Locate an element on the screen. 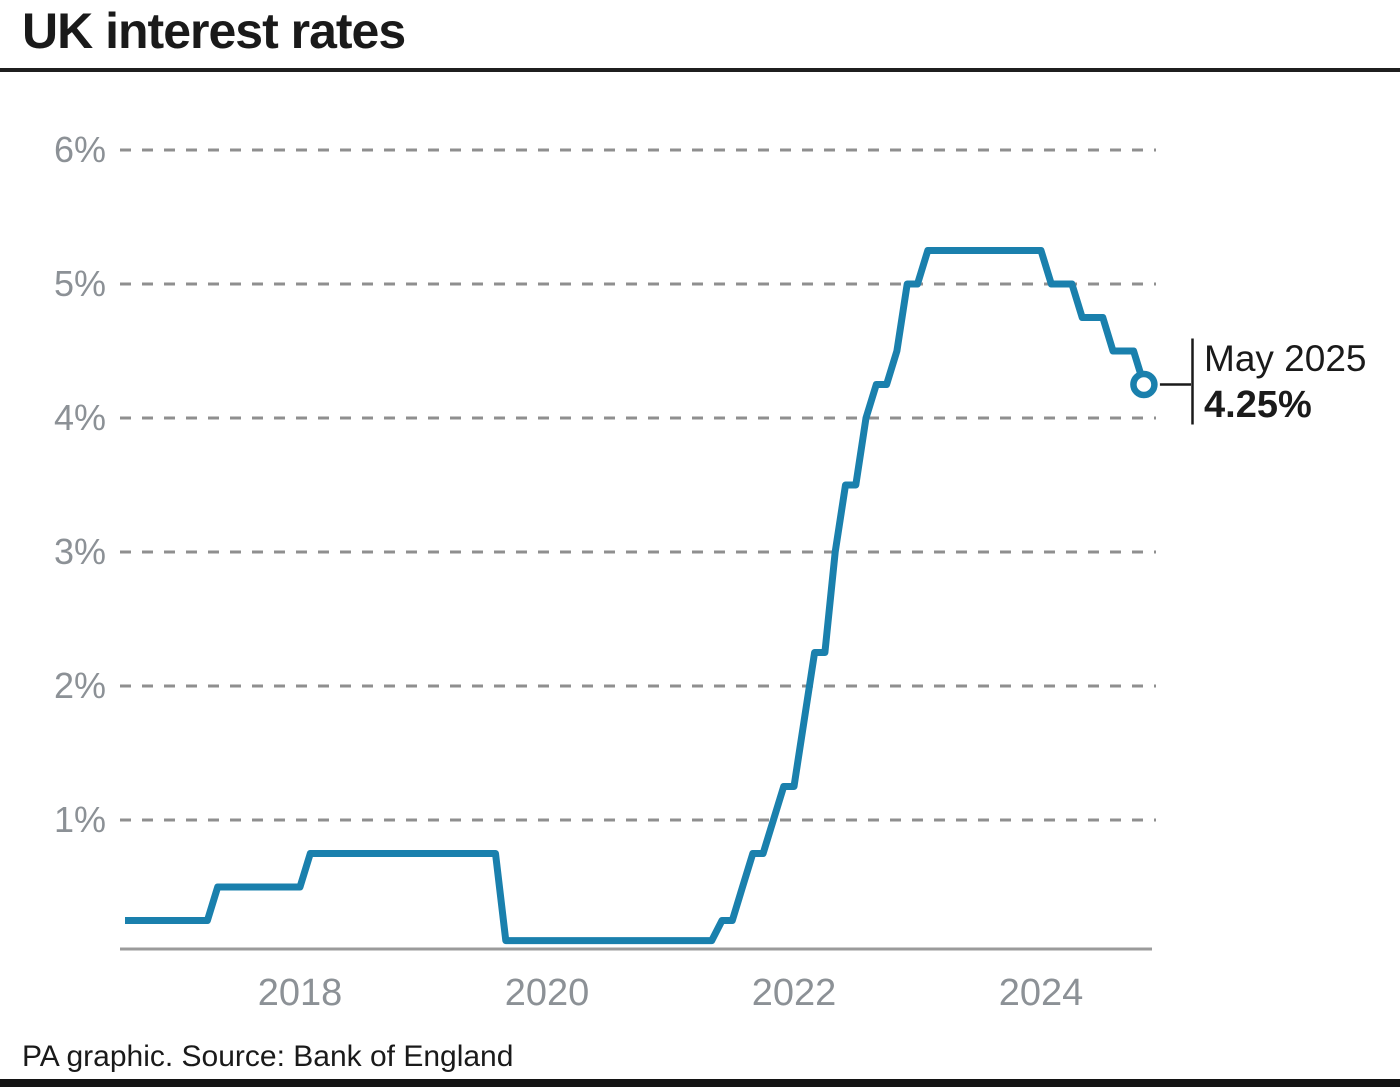  y-axis-tick-label: 2% is located at coordinates (79, 685).